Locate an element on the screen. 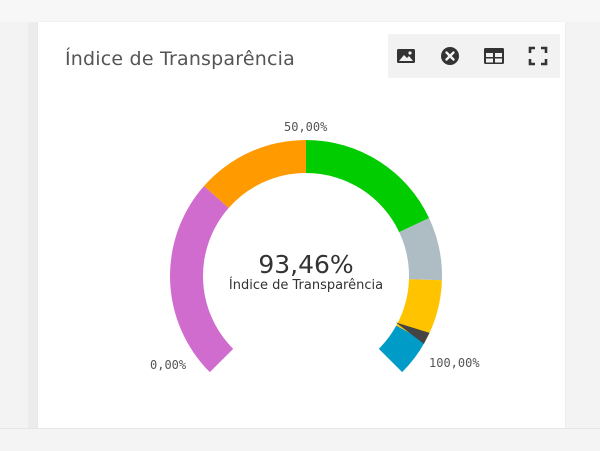 The width and height of the screenshot is (600, 451). gauge-caption: Índice de Transparência is located at coordinates (306, 285).